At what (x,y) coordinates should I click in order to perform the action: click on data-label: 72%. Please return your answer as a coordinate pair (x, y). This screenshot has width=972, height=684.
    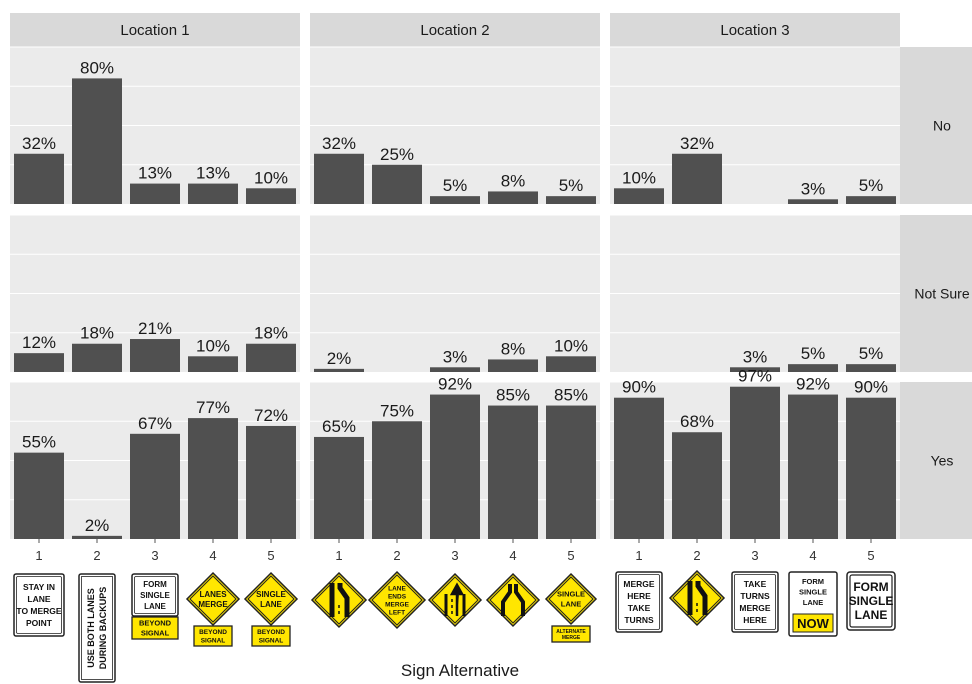
    Looking at the image, I should click on (271, 415).